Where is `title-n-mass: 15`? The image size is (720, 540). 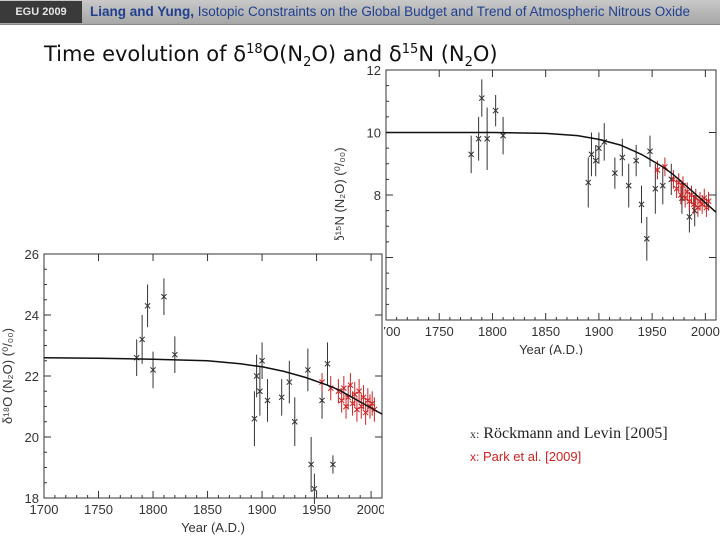
title-n-mass: 15 is located at coordinates (410, 49).